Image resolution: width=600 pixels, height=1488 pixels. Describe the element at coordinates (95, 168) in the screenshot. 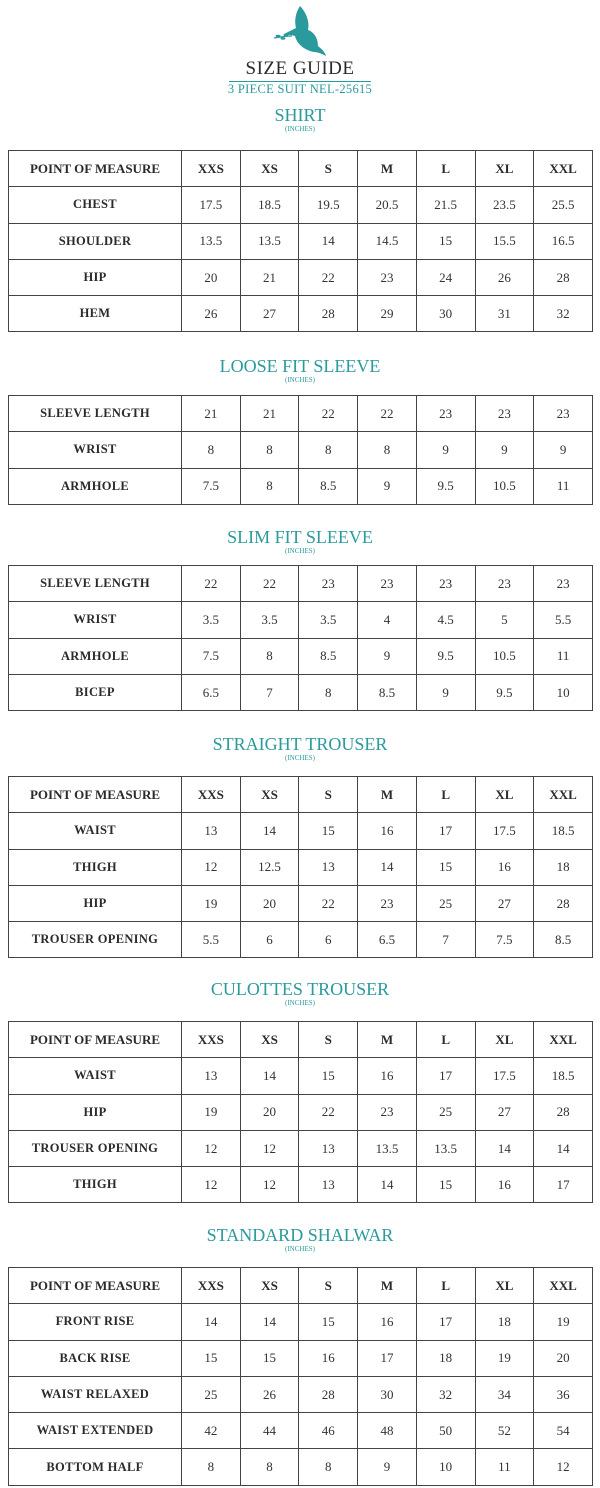

I see `column-header-point-of-measure: POINT OF MEASURE` at that location.